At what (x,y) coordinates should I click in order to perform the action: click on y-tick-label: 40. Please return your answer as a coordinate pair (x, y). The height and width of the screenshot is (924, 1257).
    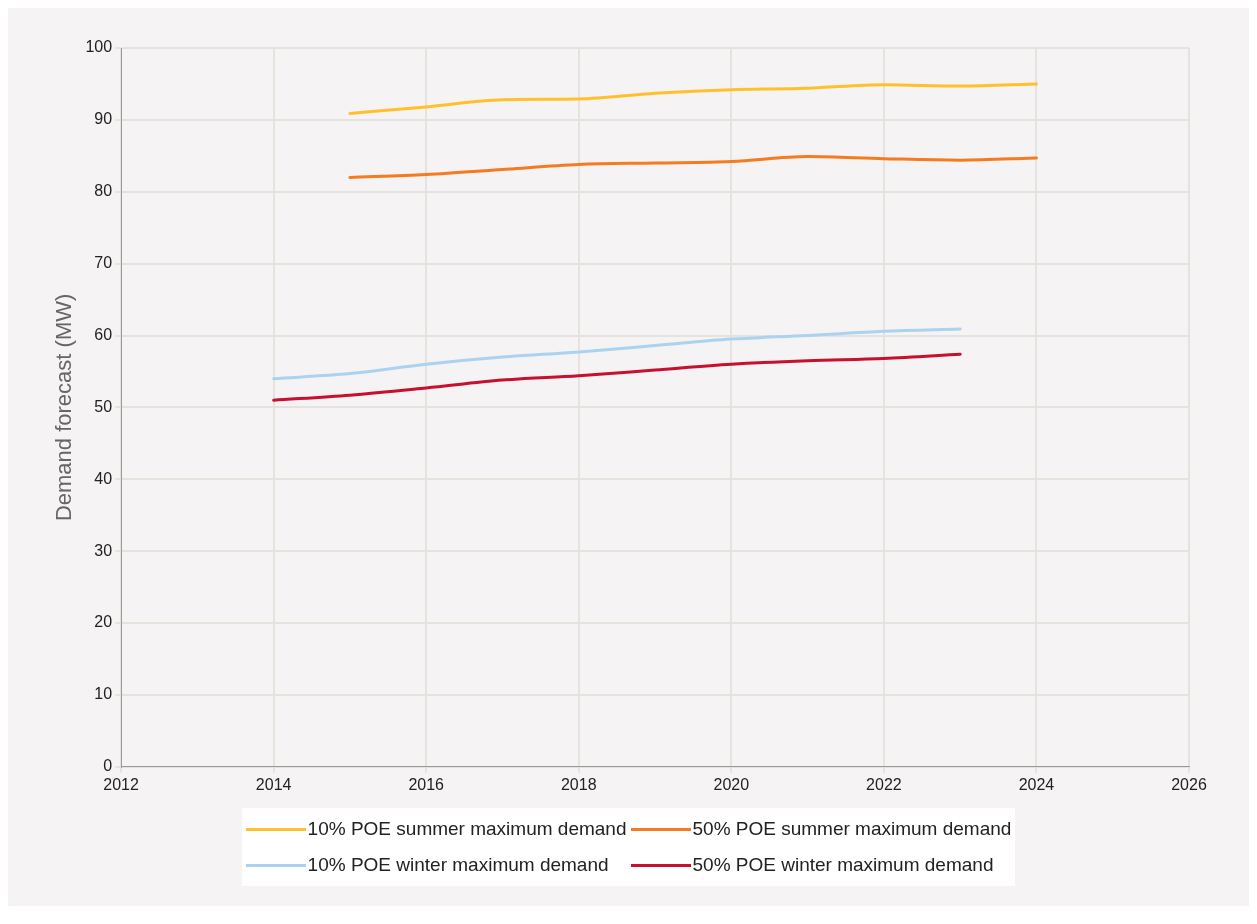
    Looking at the image, I should click on (103, 478).